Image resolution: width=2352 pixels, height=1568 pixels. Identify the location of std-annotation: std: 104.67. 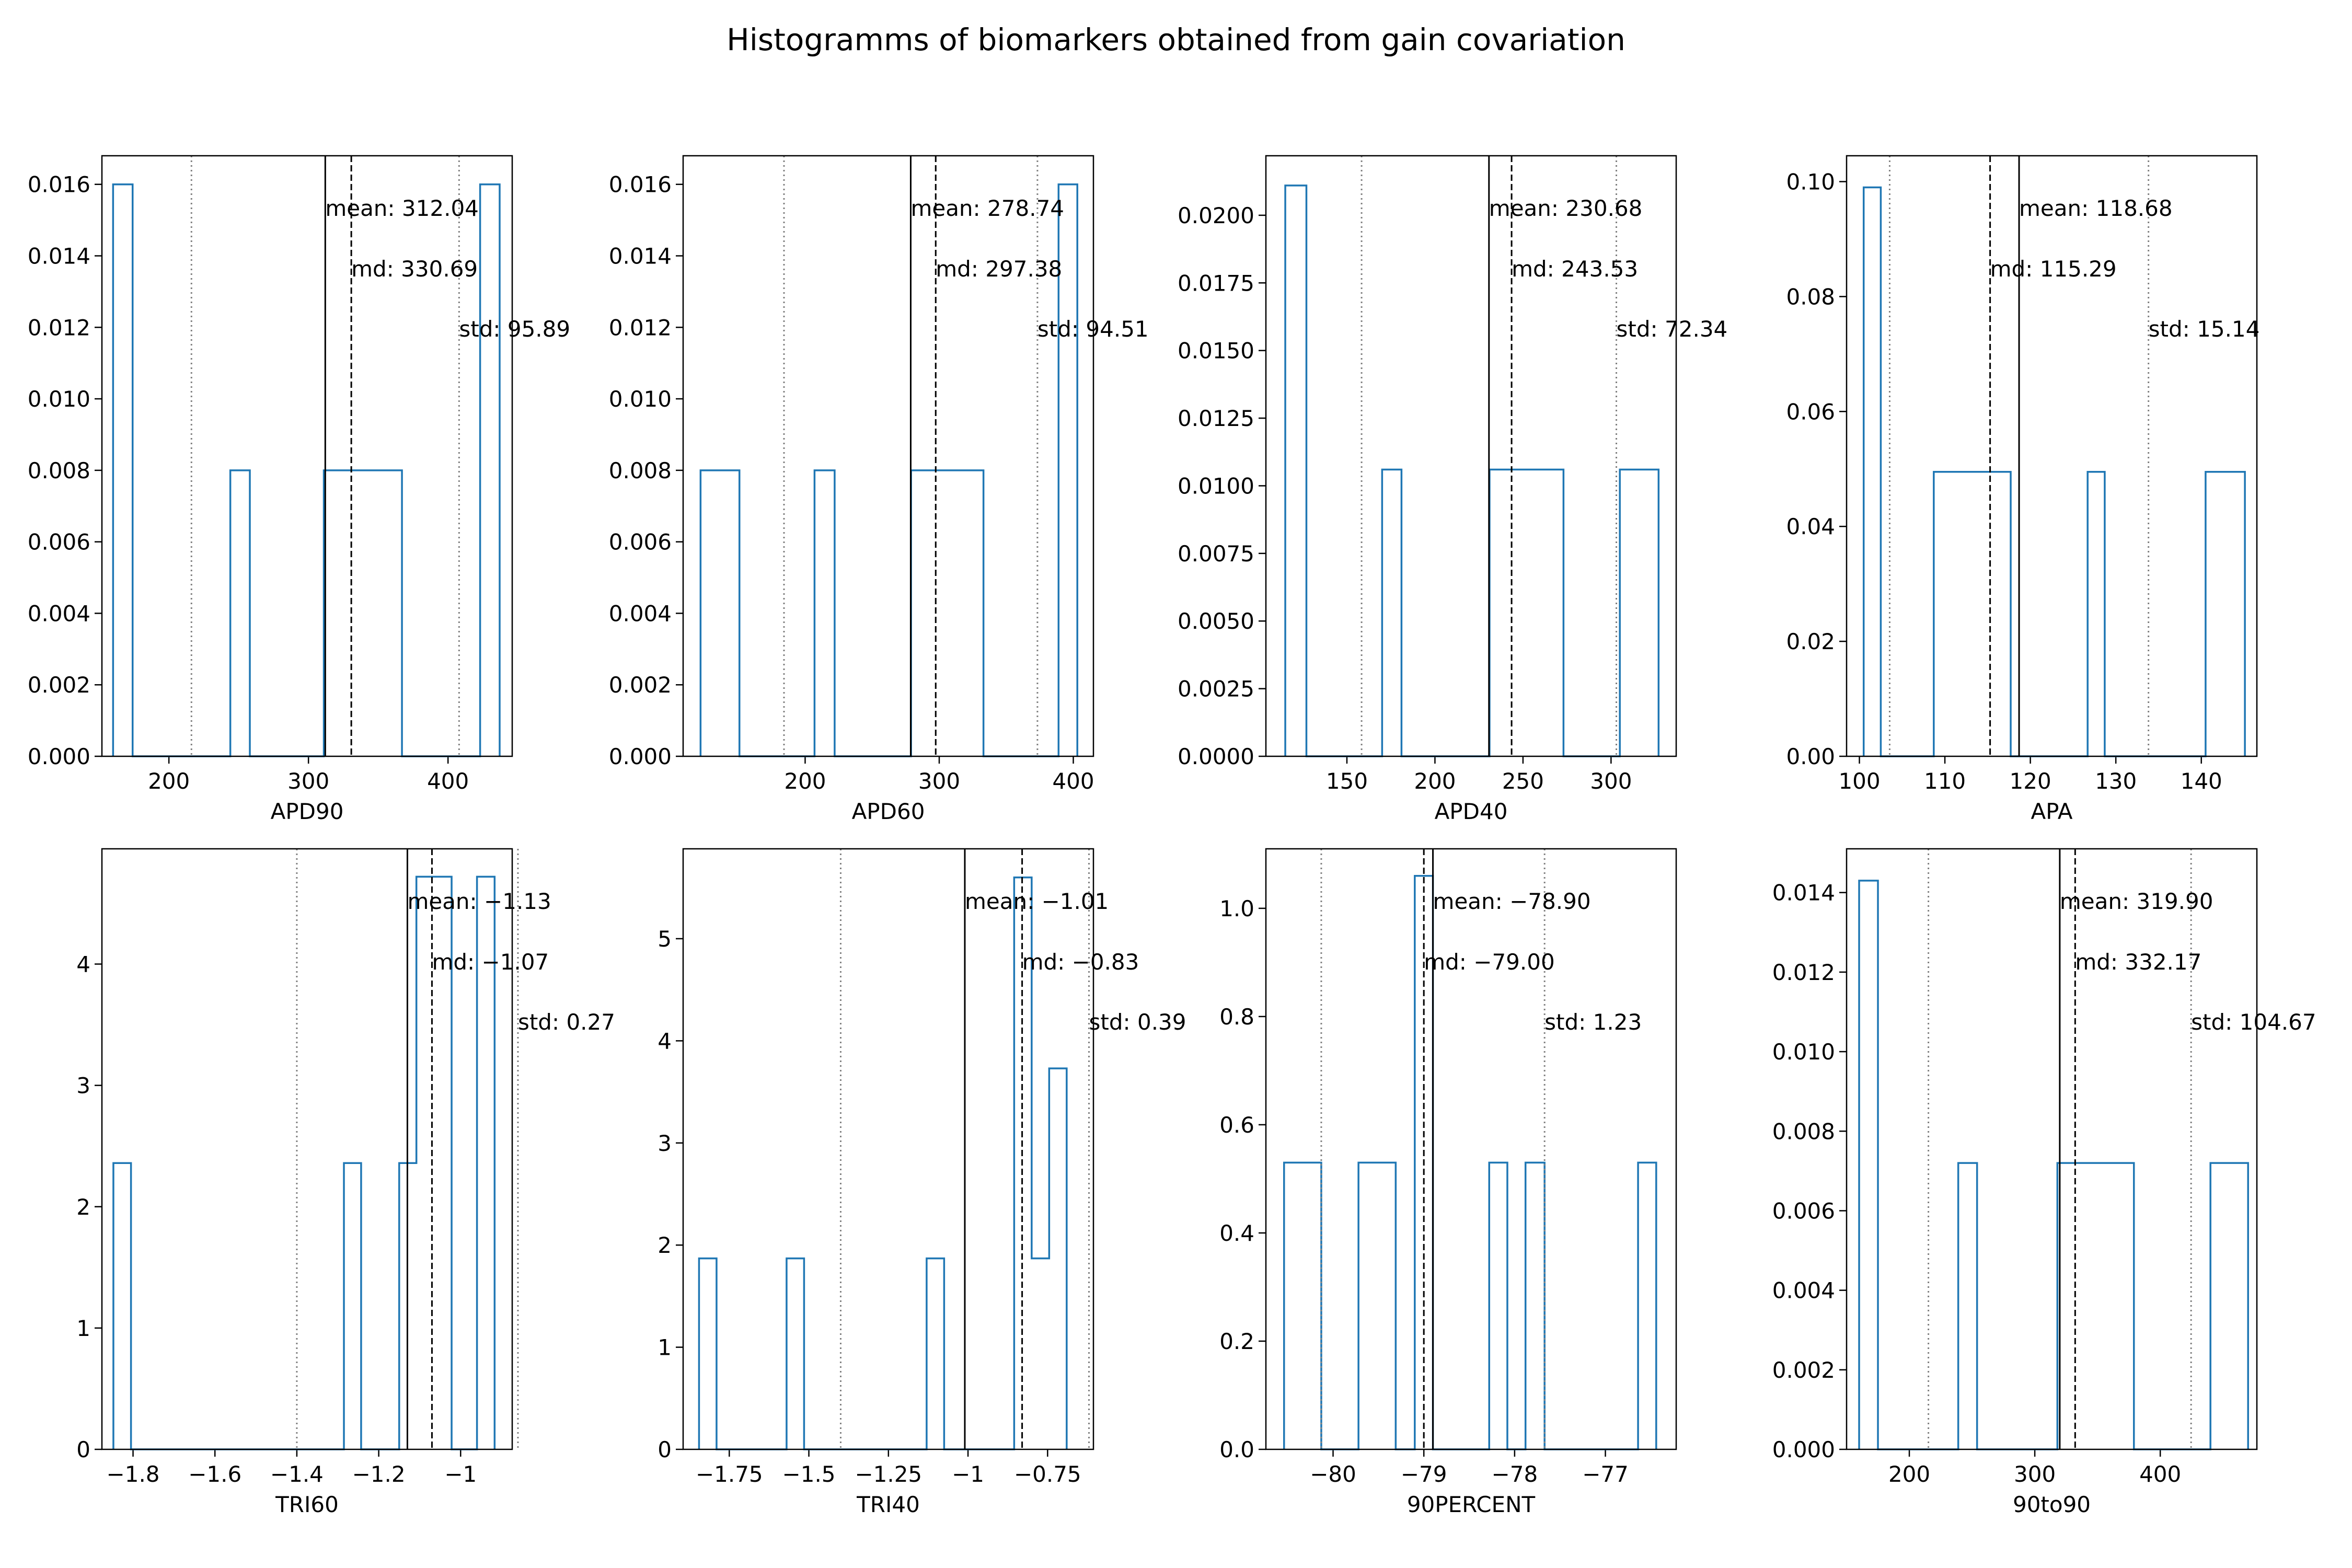
(2253, 1022).